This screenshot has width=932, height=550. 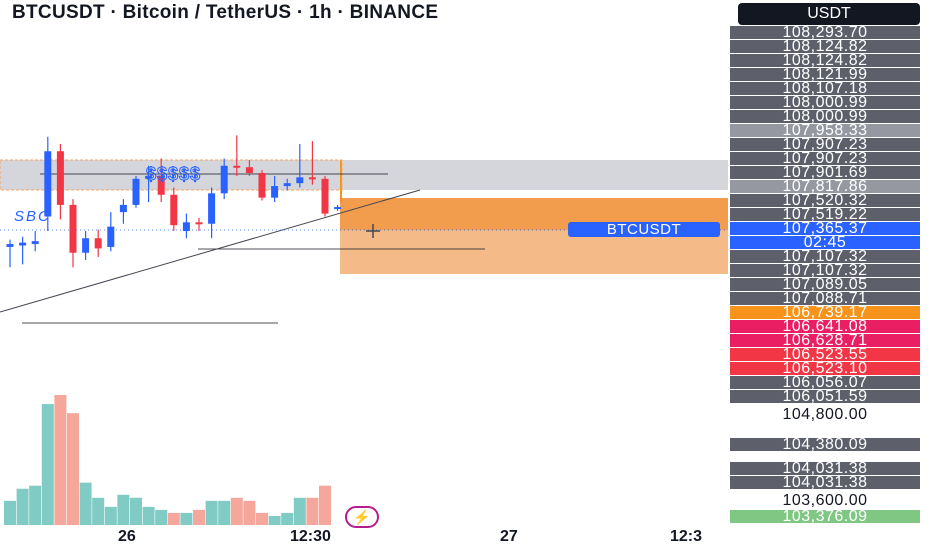 What do you see at coordinates (825, 172) in the screenshot?
I see `price-tag: 107,901.69` at bounding box center [825, 172].